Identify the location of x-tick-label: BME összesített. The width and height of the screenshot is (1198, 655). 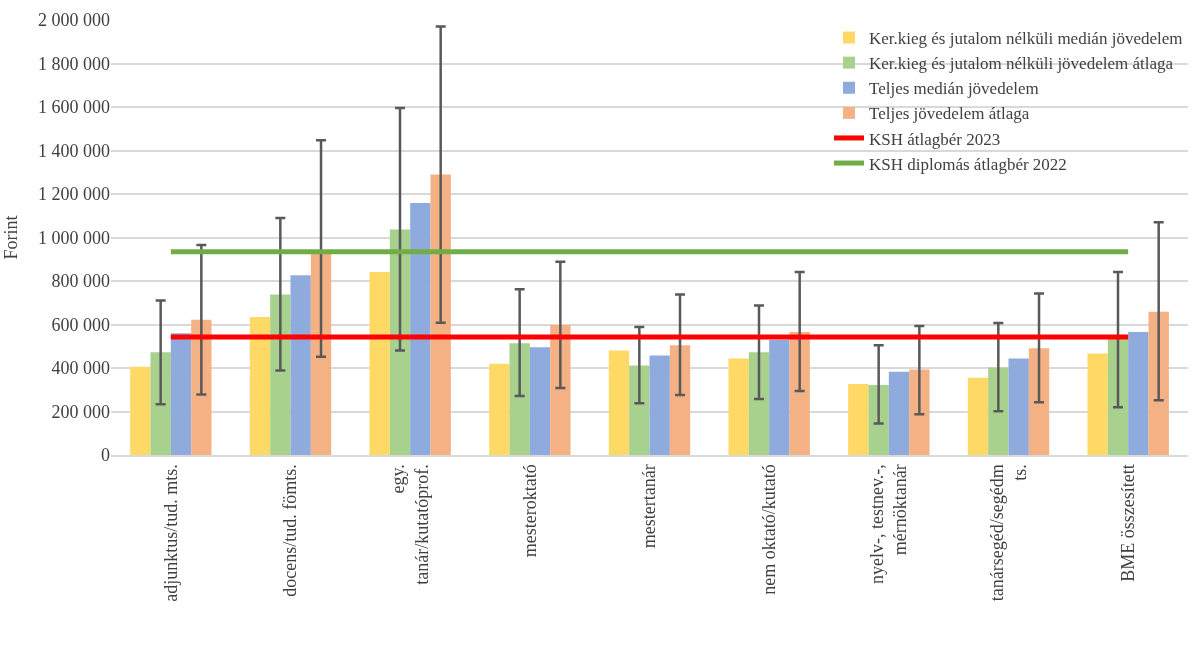
(1128, 523).